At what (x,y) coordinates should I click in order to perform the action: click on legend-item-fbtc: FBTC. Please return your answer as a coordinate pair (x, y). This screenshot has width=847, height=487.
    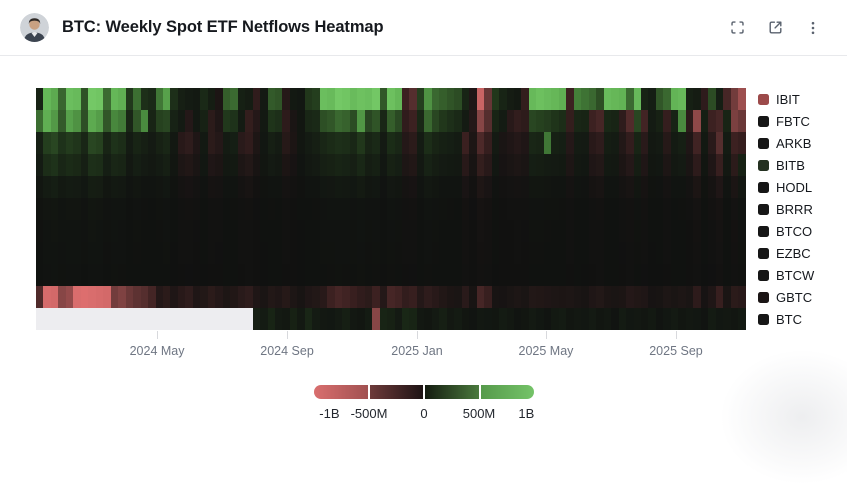
    Looking at the image, I should click on (786, 121).